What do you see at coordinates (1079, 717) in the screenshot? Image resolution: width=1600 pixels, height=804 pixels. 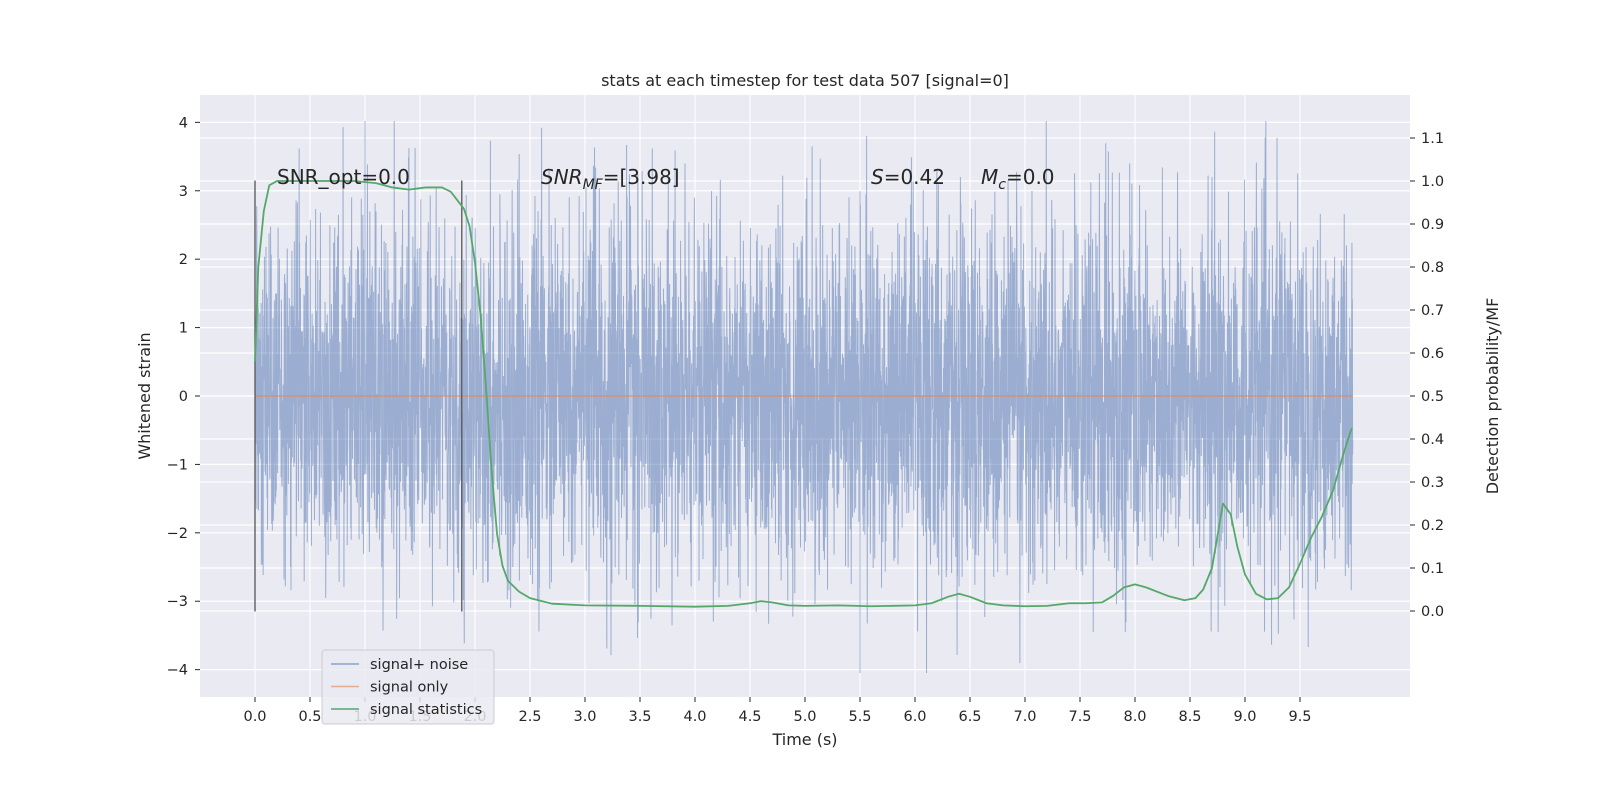 I see `x-tick-label: 7.5` at bounding box center [1079, 717].